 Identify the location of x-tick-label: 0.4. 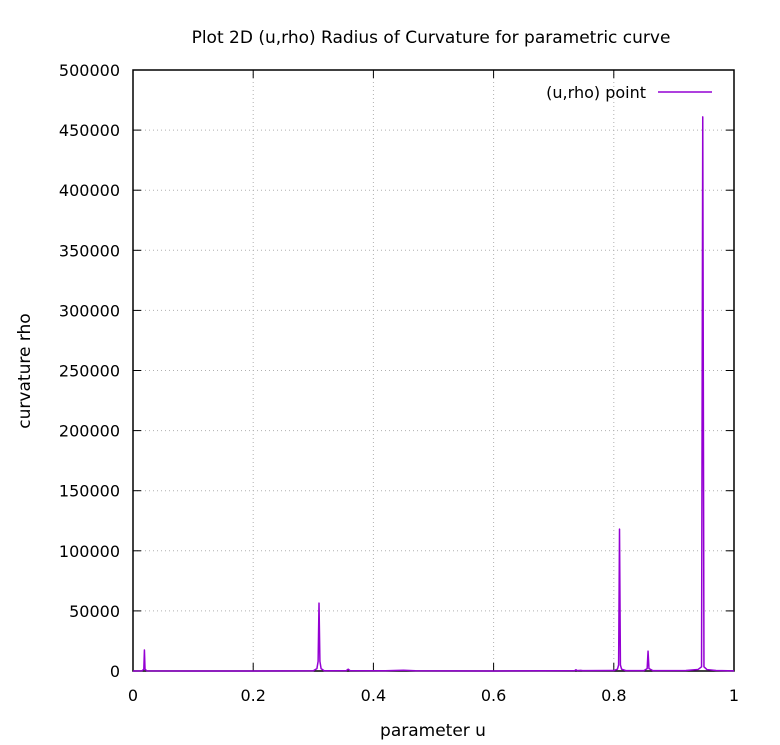
(373, 695).